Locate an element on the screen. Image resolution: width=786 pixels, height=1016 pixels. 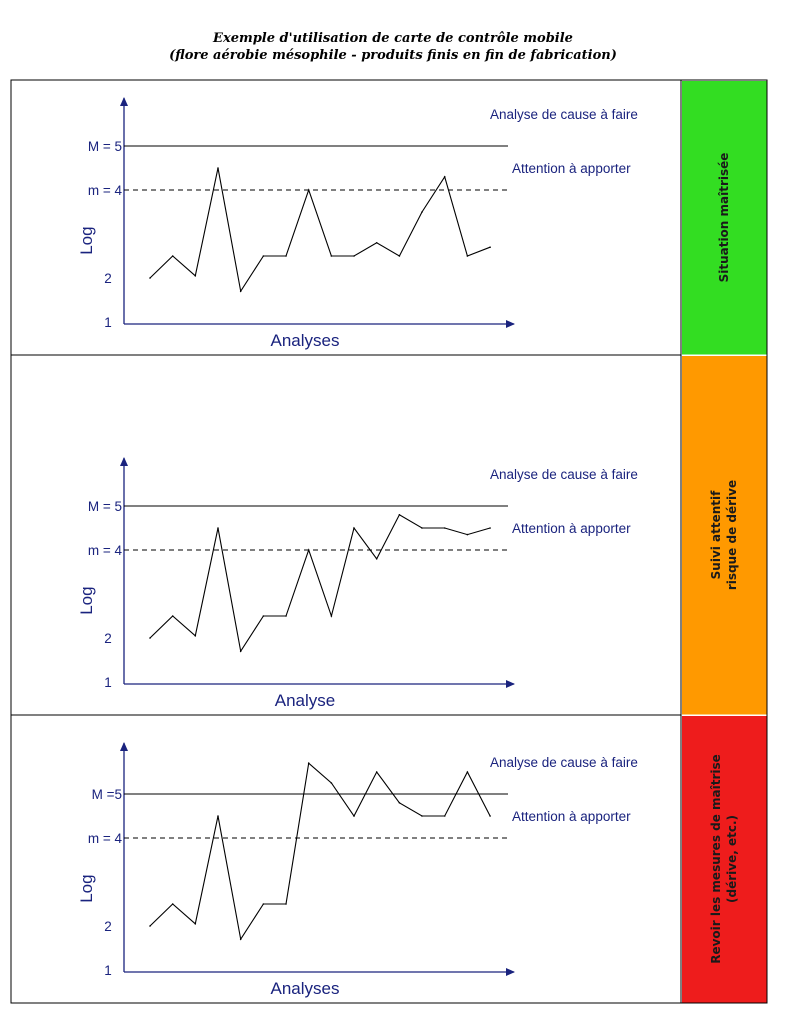
status-box-green is located at coordinates (724, 218).